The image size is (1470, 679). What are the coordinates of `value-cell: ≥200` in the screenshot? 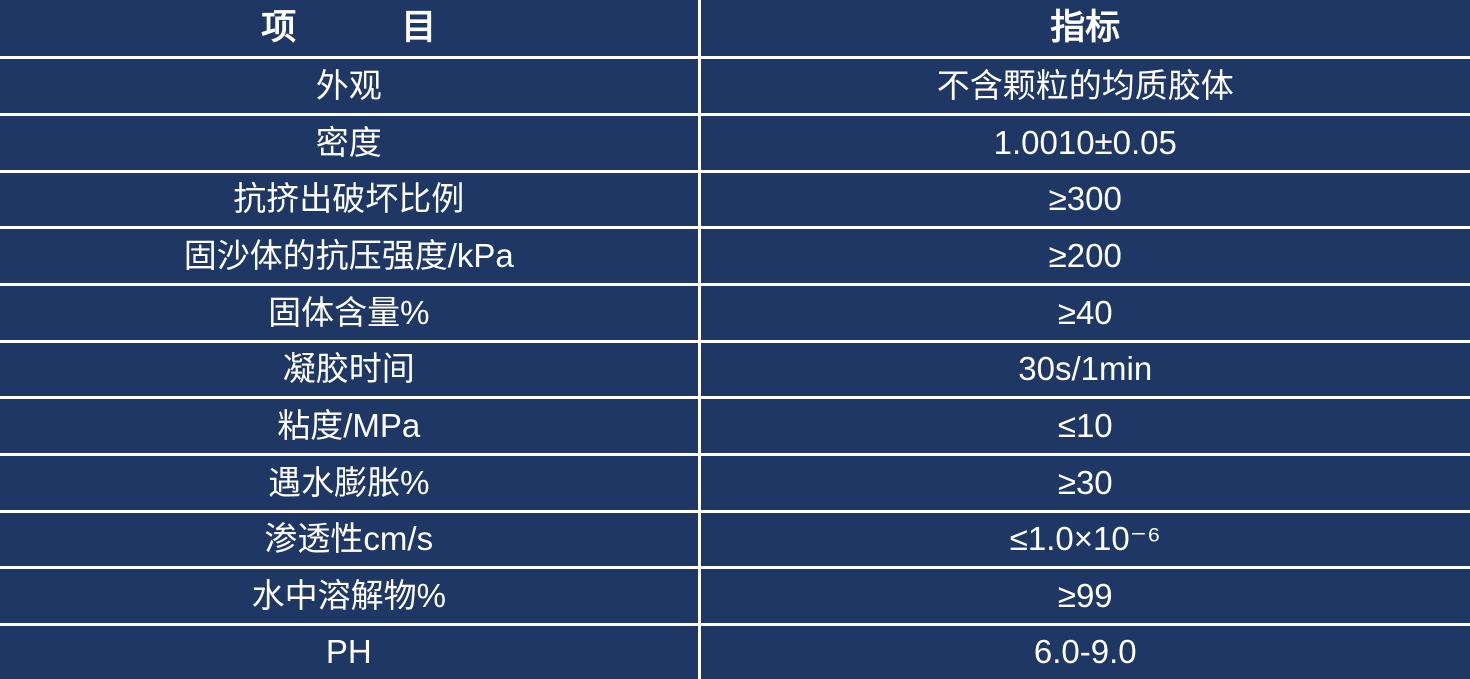 It's located at (1083, 256).